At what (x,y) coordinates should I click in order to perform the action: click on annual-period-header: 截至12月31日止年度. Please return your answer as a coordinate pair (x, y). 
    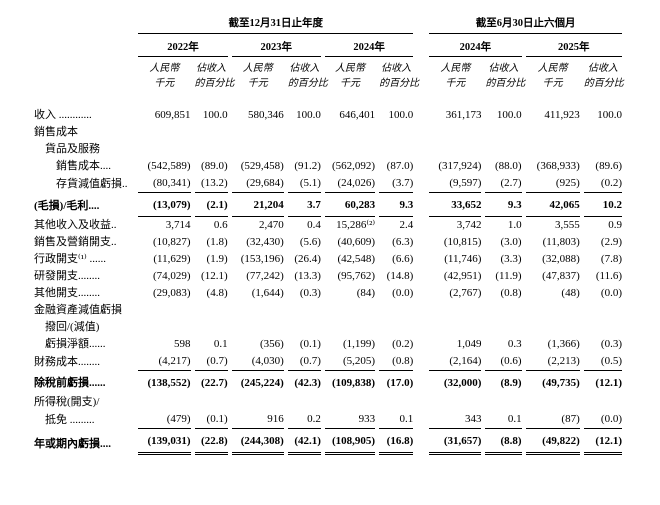
    Looking at the image, I should click on (276, 24).